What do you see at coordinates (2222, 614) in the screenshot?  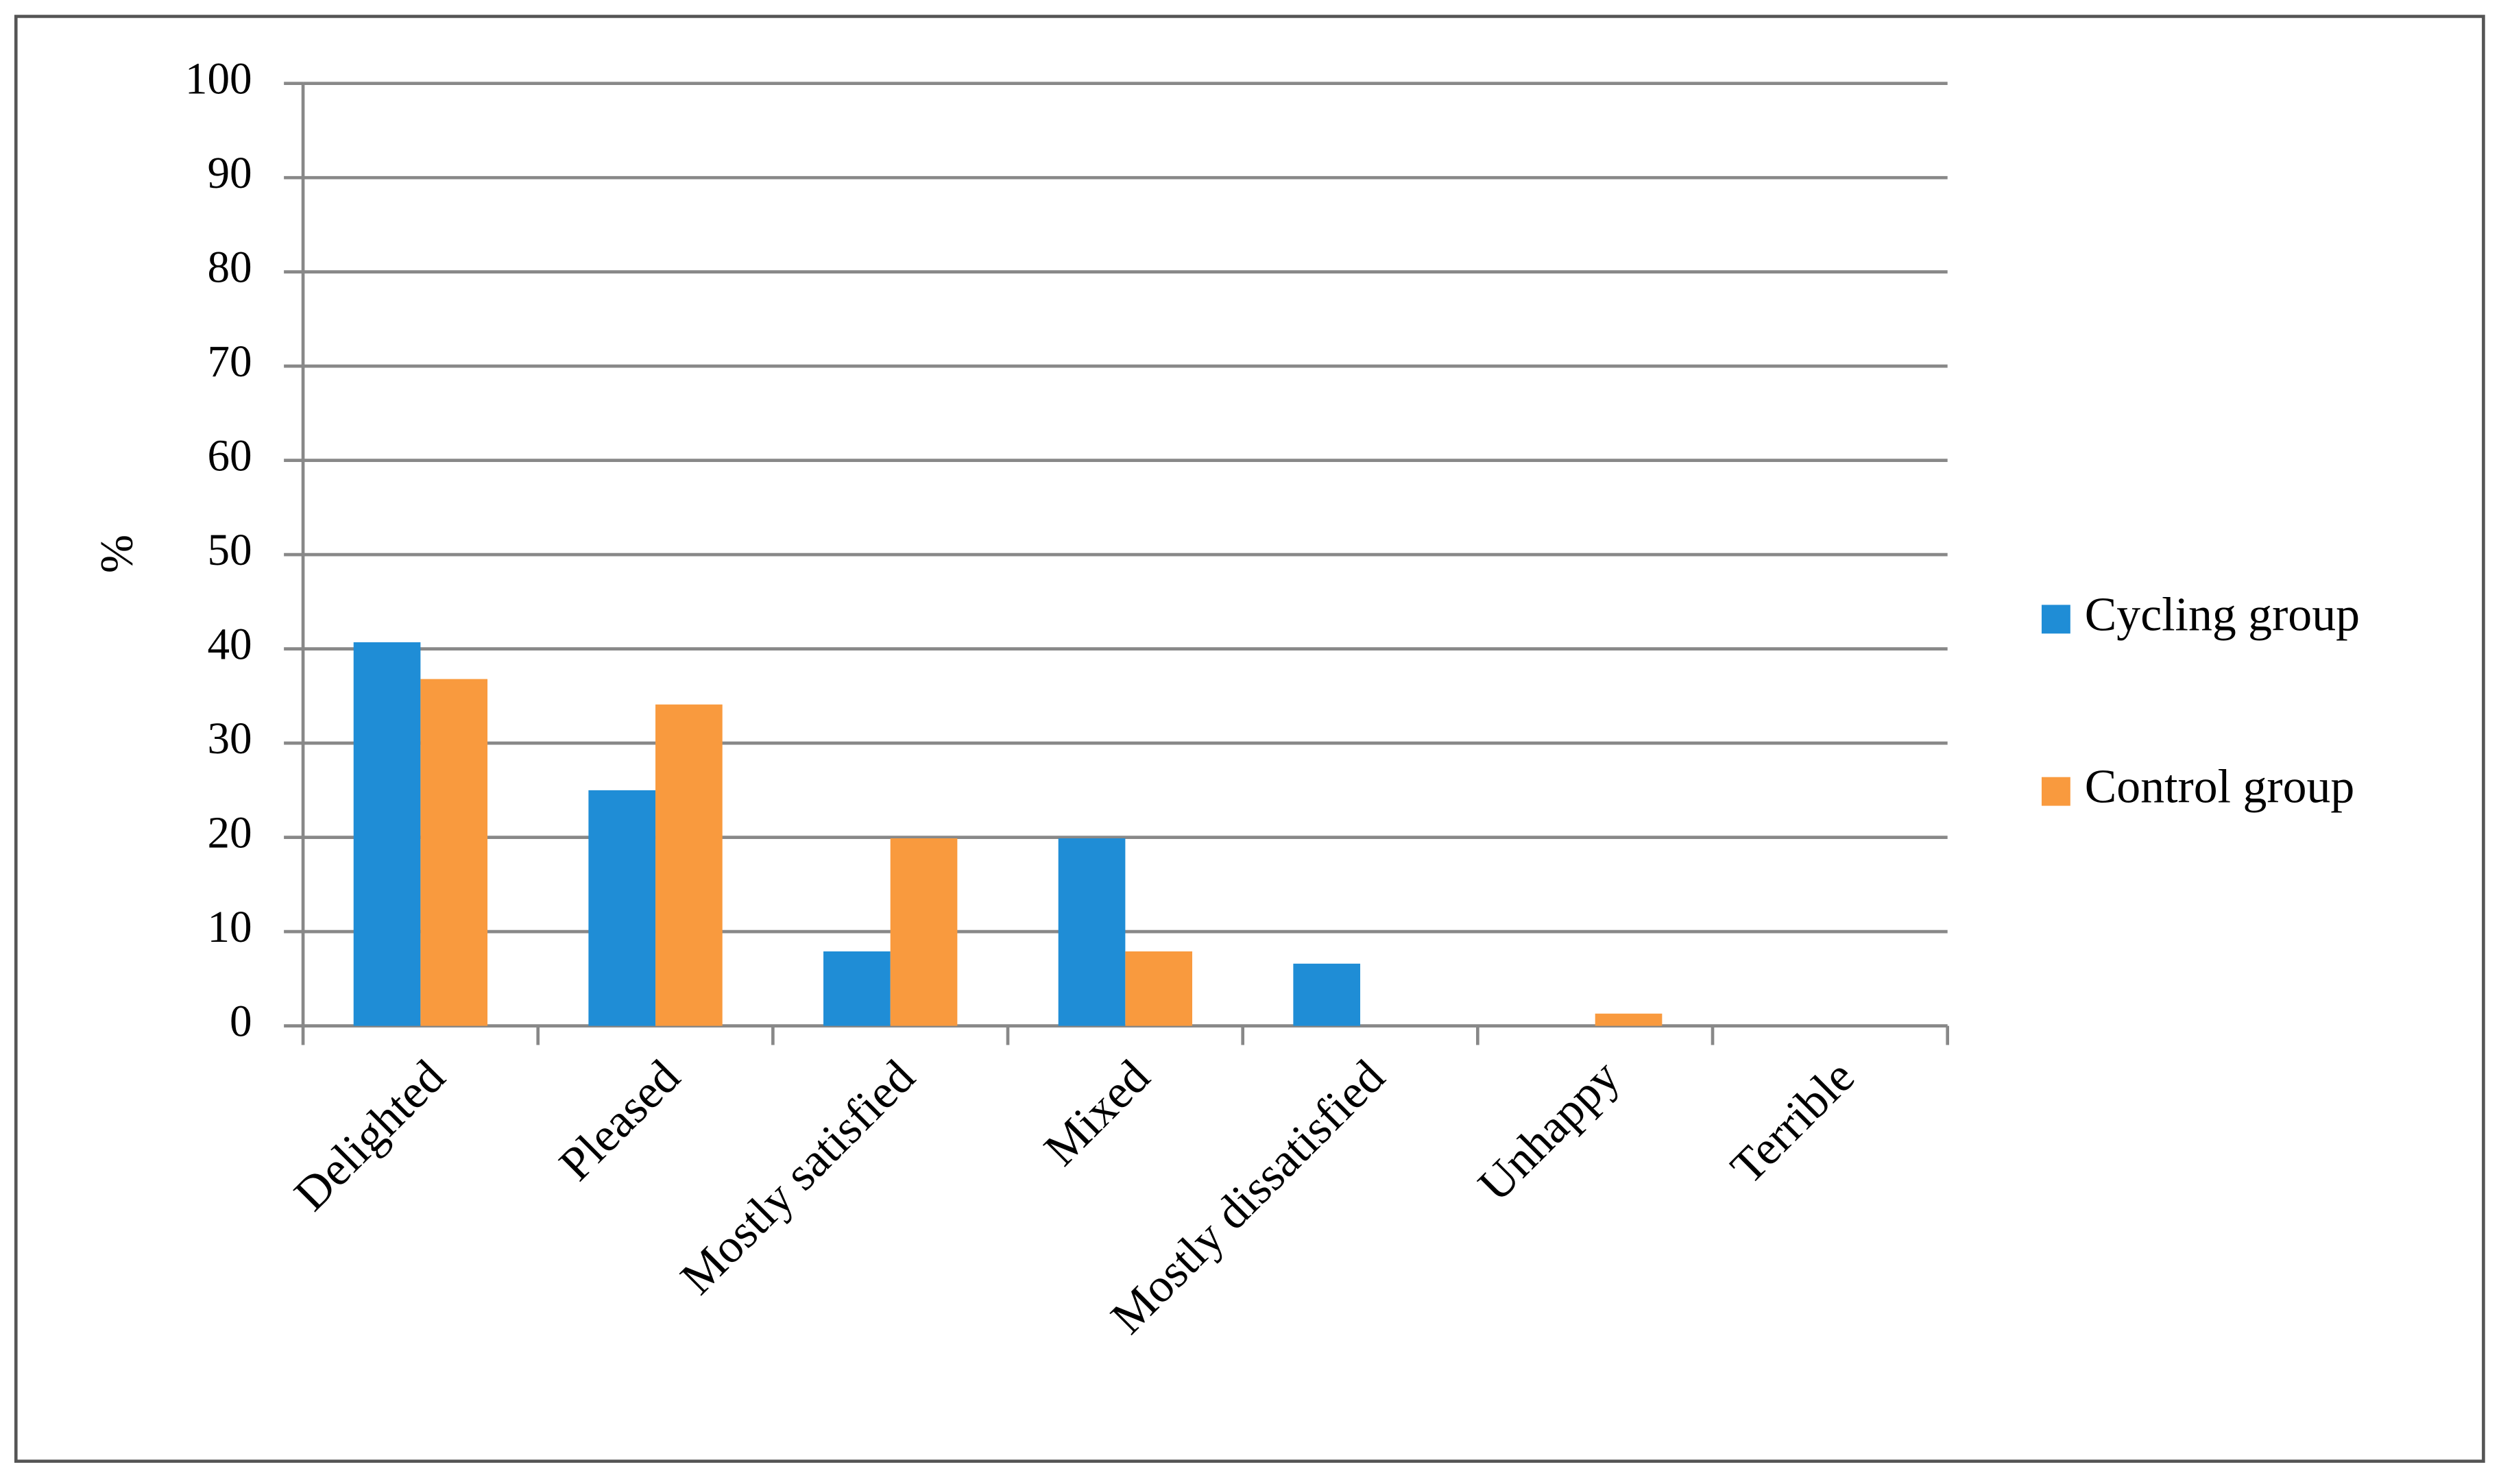 I see `legend-label: Cycling group` at bounding box center [2222, 614].